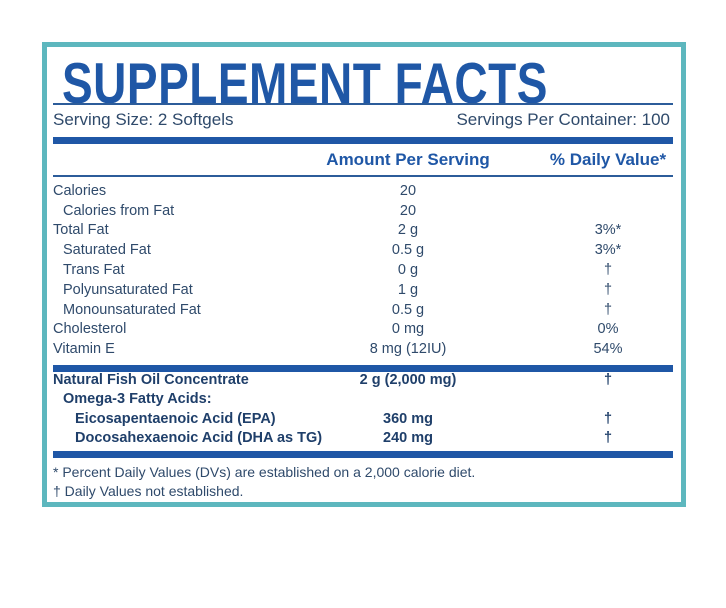 Image resolution: width=726 pixels, height=608 pixels. Describe the element at coordinates (563, 119) in the screenshot. I see `servings-per-container: Servings Per Container: 100` at that location.